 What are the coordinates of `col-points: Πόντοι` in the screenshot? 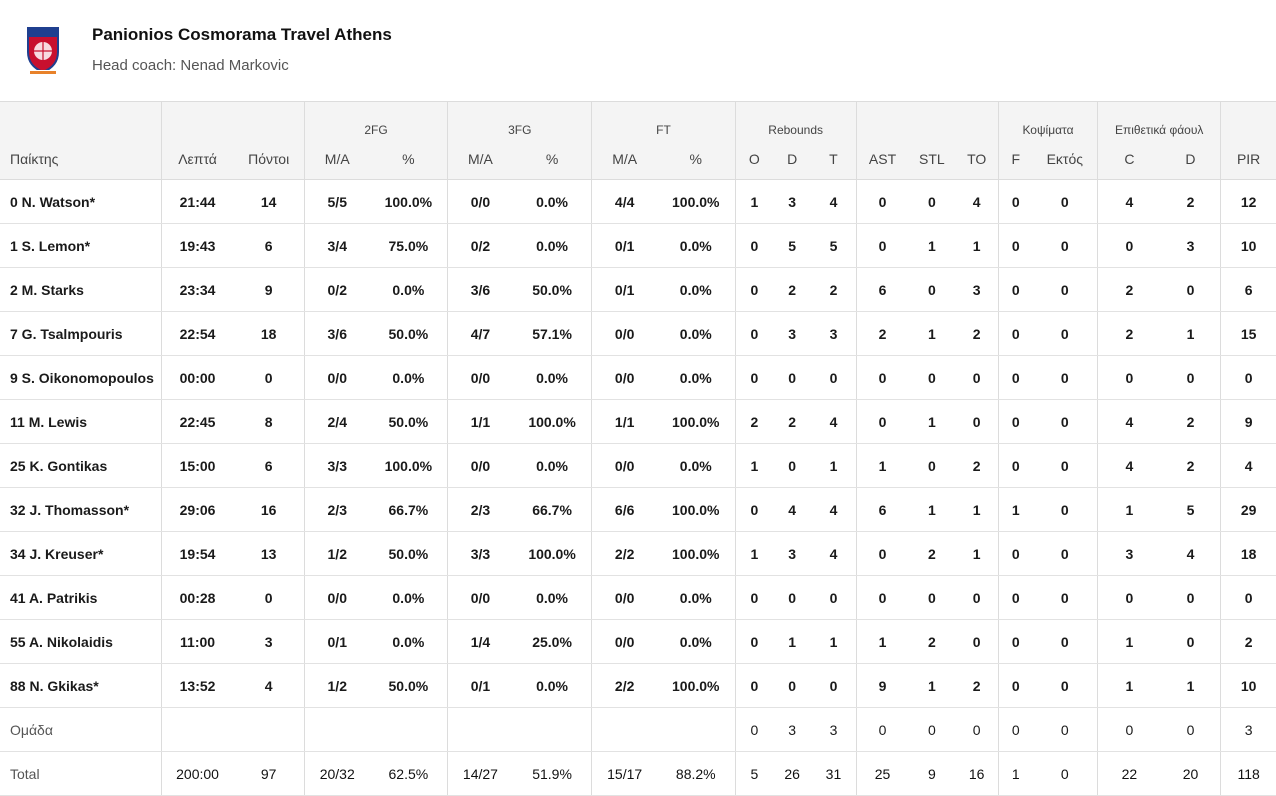 It's located at (269, 159).